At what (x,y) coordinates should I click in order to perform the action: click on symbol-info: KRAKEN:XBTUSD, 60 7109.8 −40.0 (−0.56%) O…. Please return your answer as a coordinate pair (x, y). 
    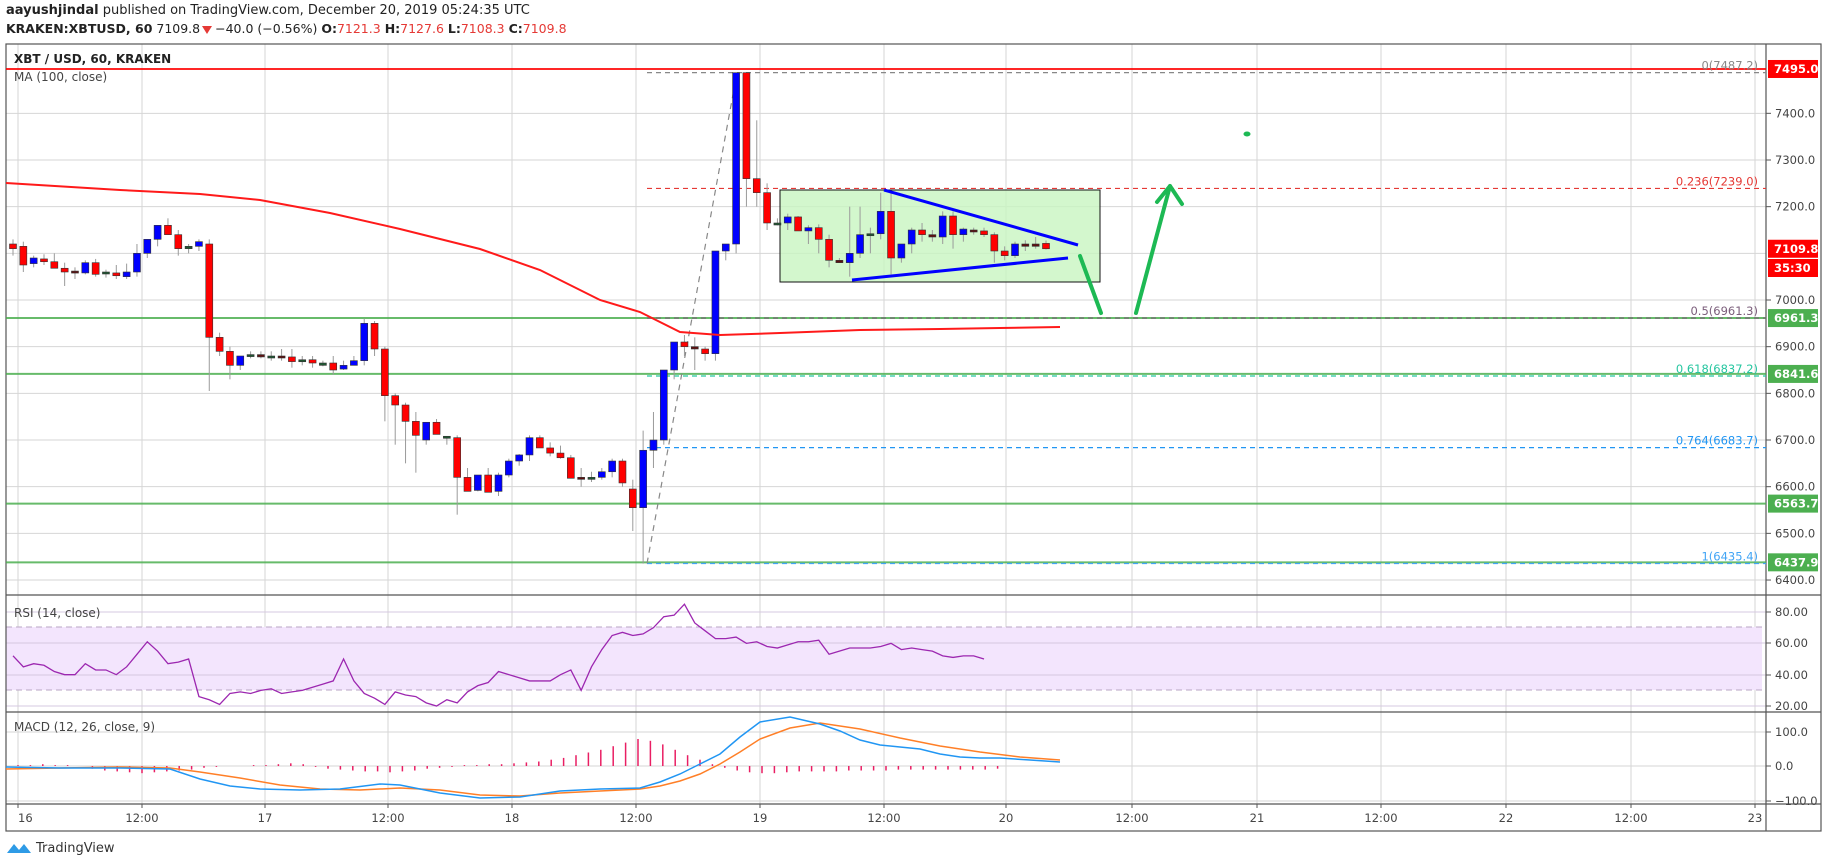
    Looking at the image, I should click on (286, 28).